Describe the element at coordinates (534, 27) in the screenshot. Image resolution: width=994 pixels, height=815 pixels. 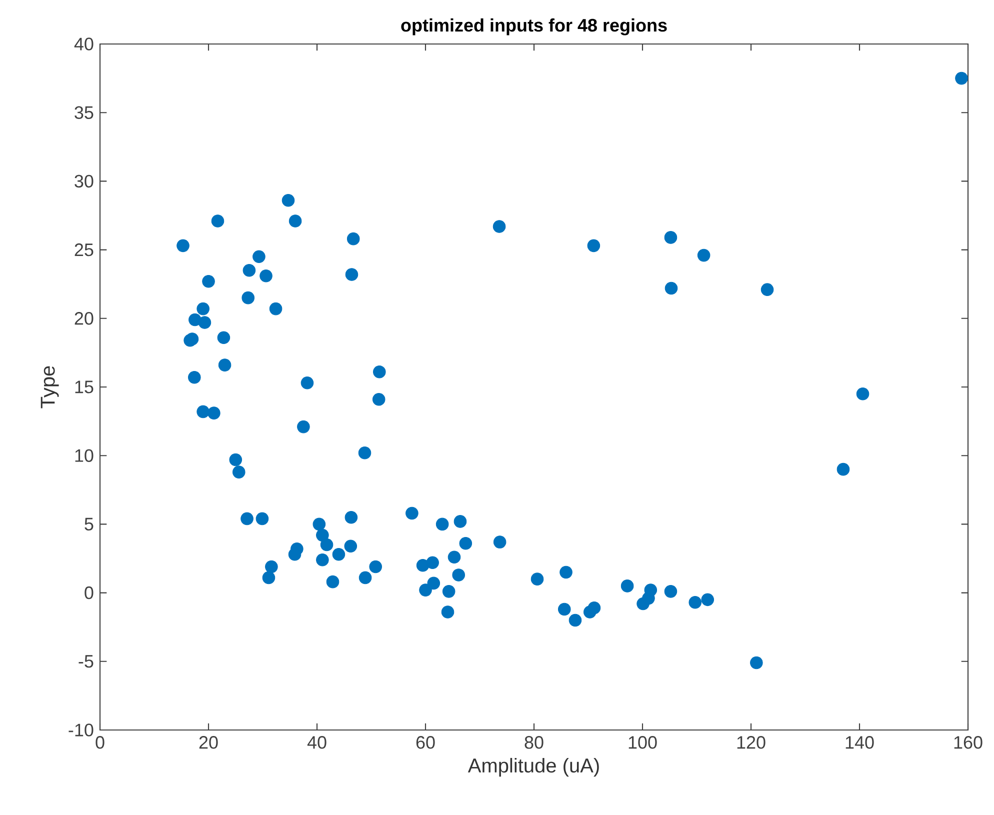
I see `chart-title: optimized inputs for 48 regions` at that location.